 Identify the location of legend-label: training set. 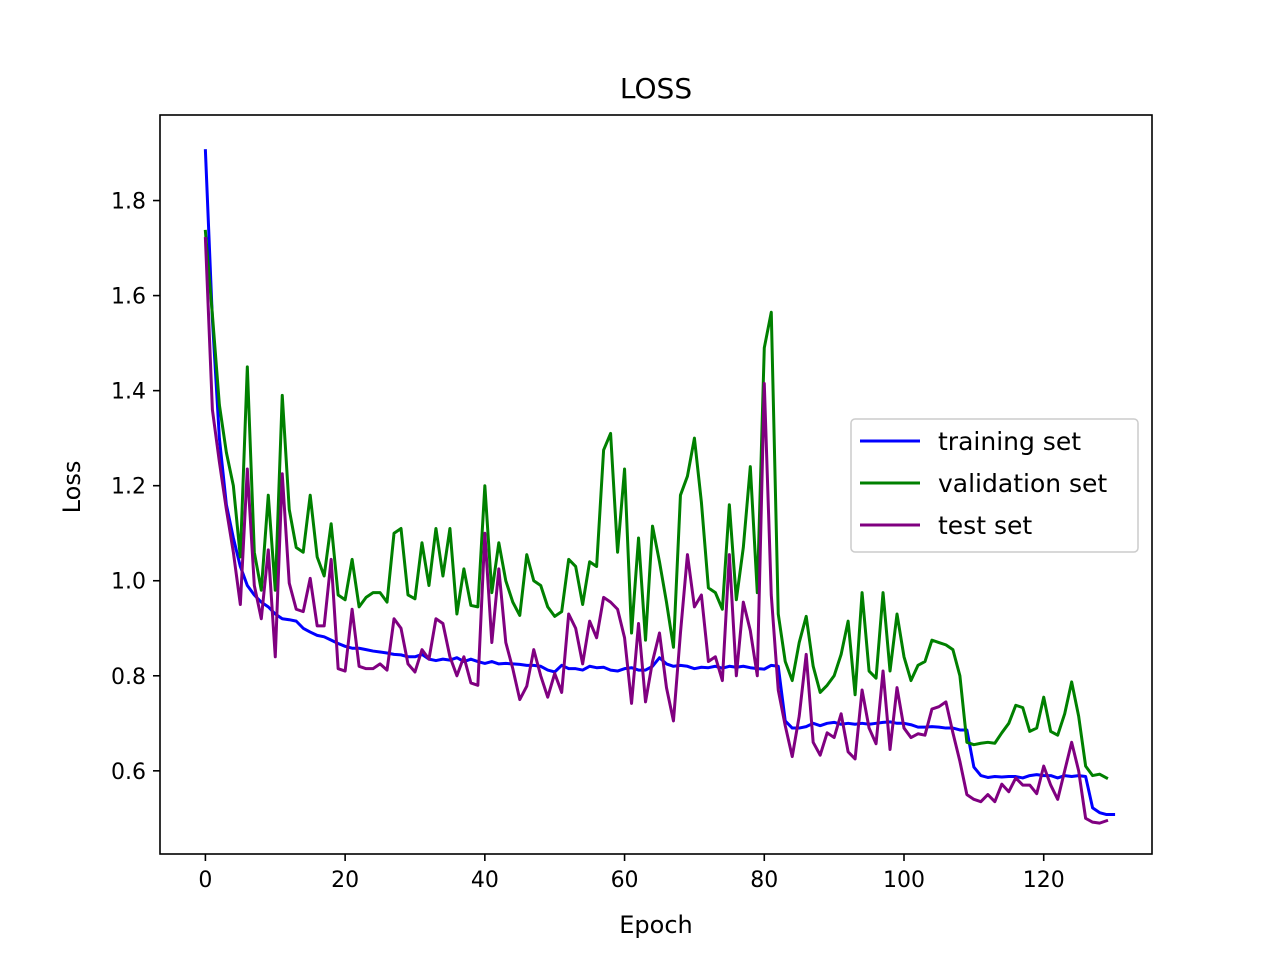
(1009, 441).